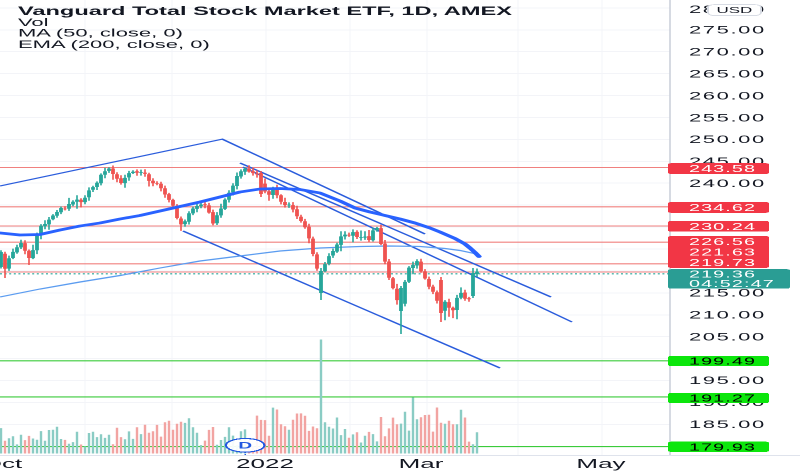  What do you see at coordinates (601, 464) in the screenshot?
I see `svg-text: May` at bounding box center [601, 464].